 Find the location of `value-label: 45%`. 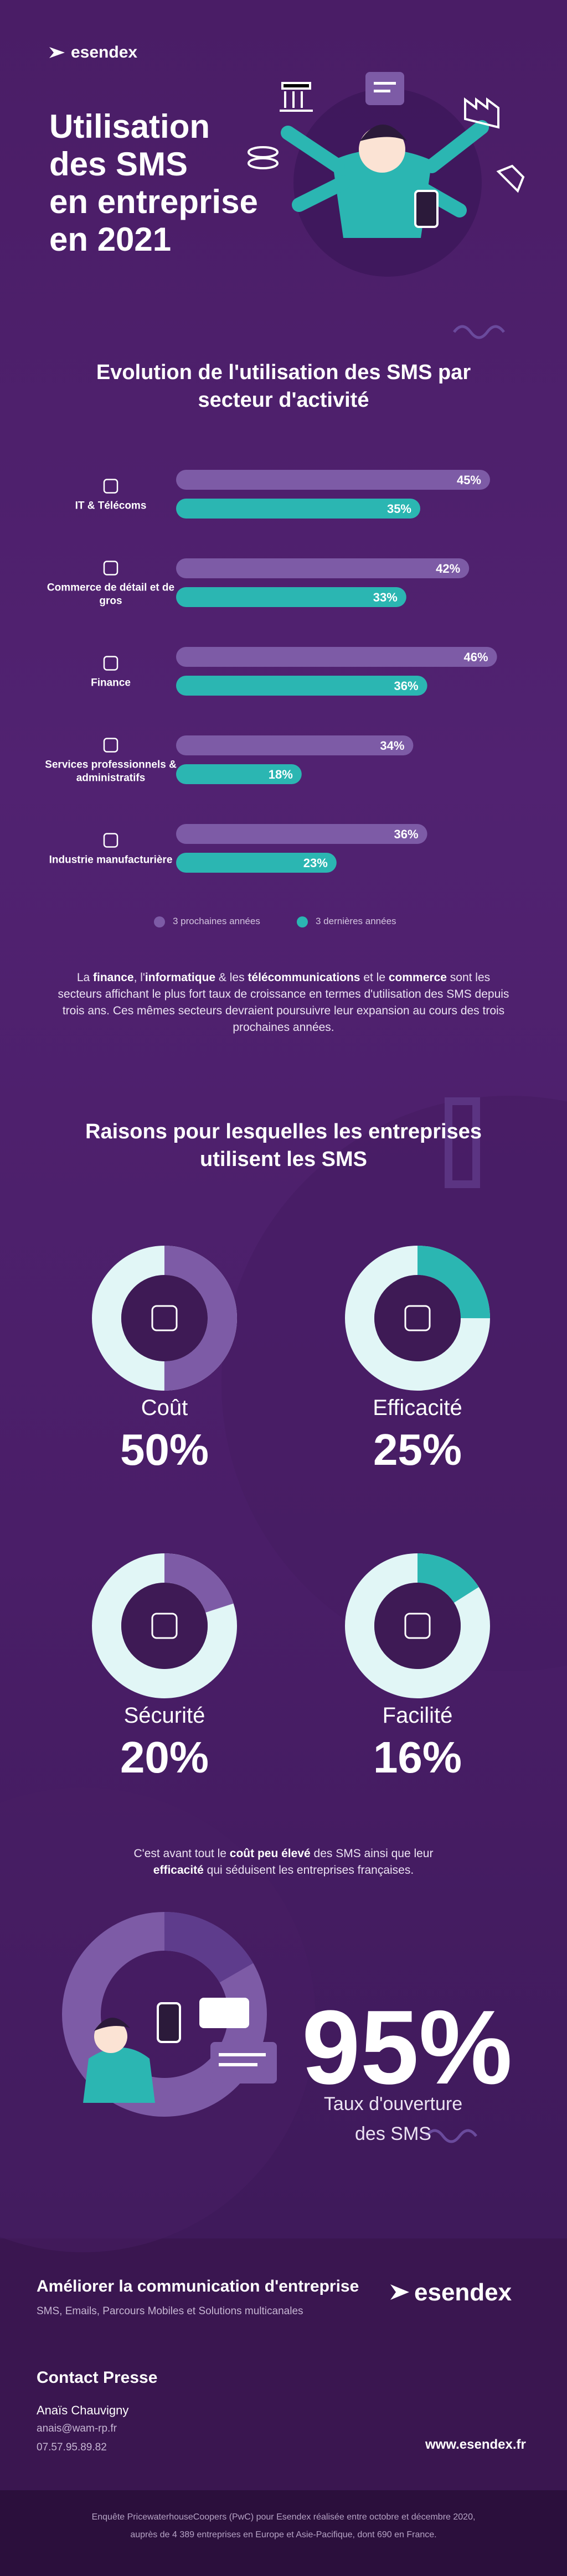

value-label: 45% is located at coordinates (469, 480).